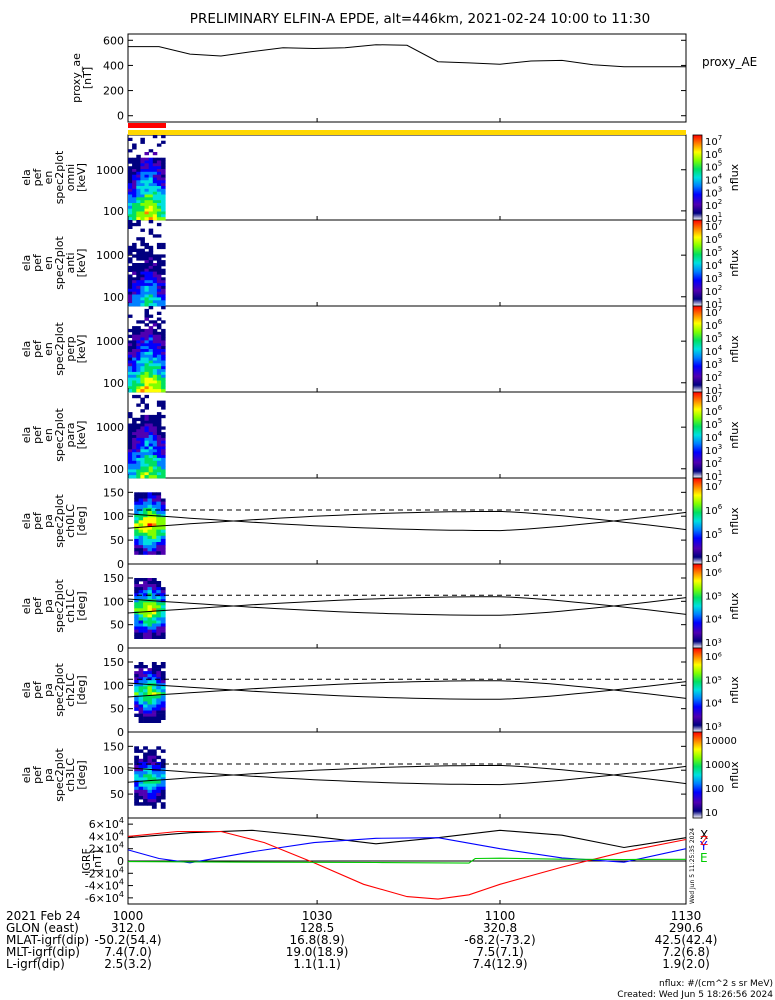 The height and width of the screenshot is (1000, 775). I want to click on igrf-tick-mantissa: -4×10, so click(102, 886).